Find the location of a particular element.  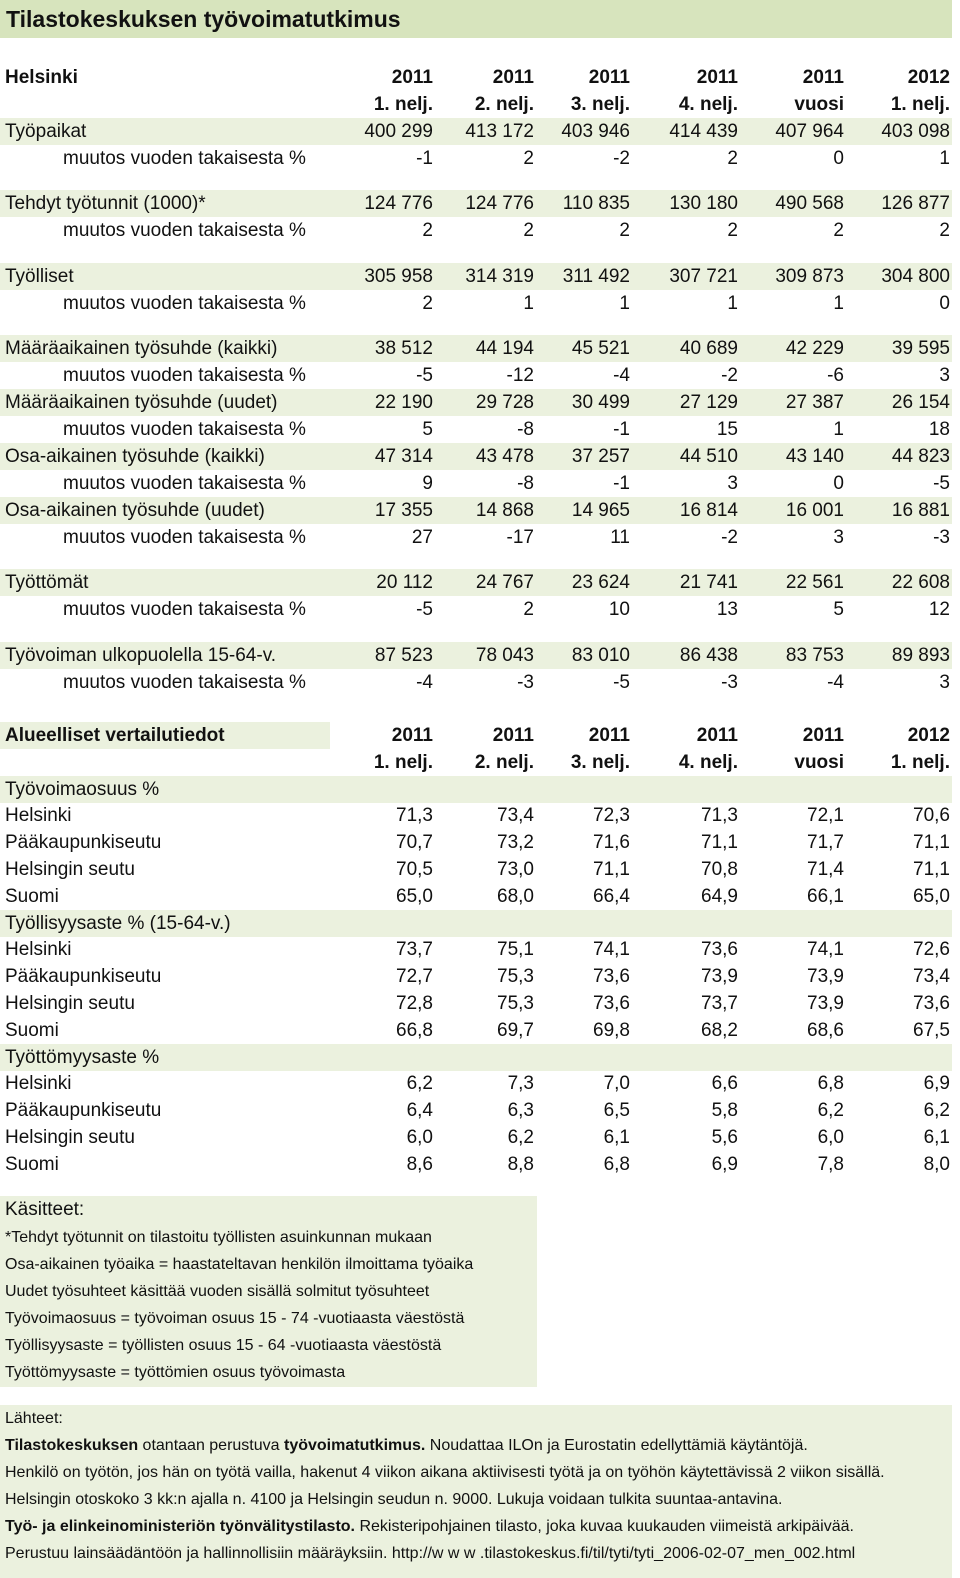

value-cell: 24 767 is located at coordinates (504, 582).